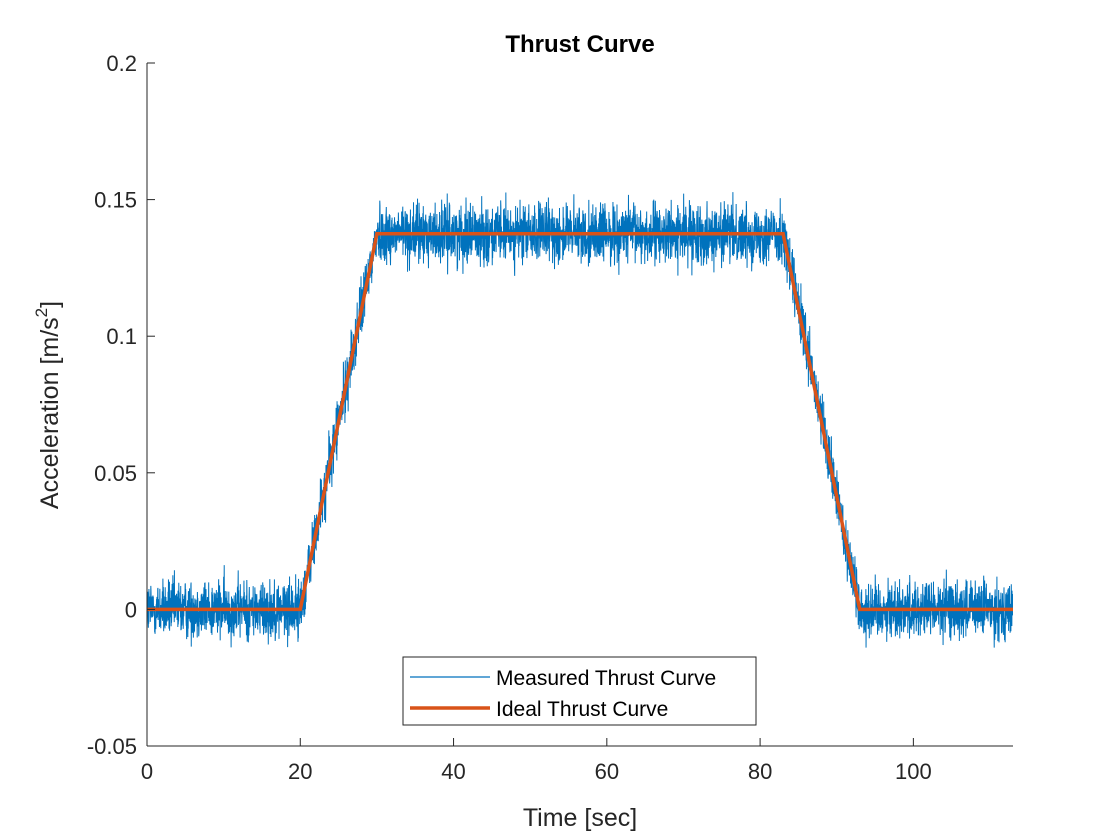 The height and width of the screenshot is (840, 1120). Describe the element at coordinates (300, 771) in the screenshot. I see `x-tick-label: 20` at that location.